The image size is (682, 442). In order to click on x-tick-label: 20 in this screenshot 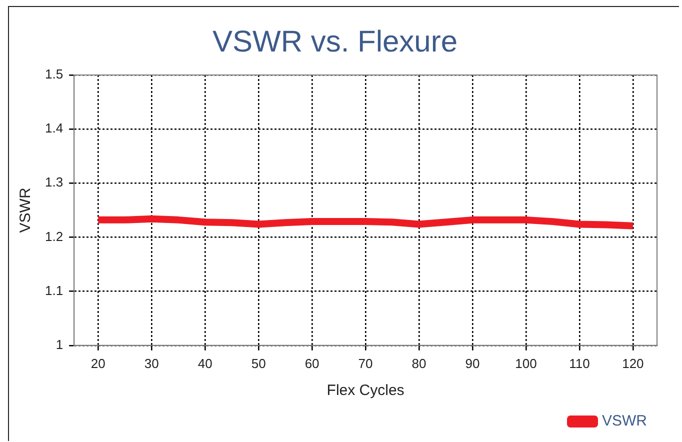, I will do `click(98, 363)`.